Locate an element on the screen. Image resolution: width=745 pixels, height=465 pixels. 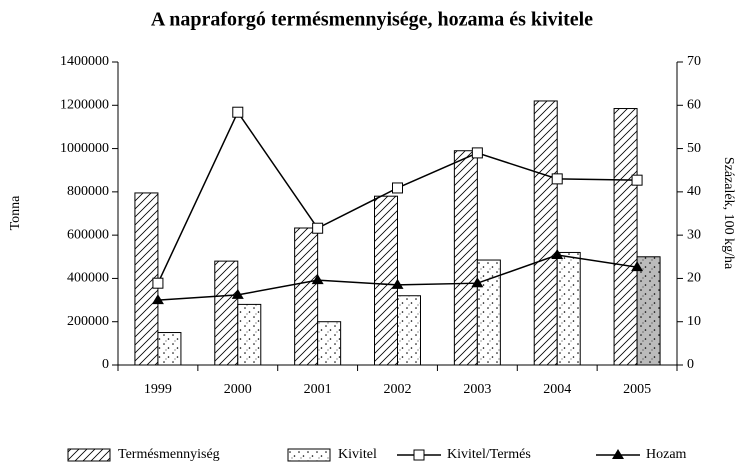
legend-label: Kivitel/Termés is located at coordinates (489, 454).